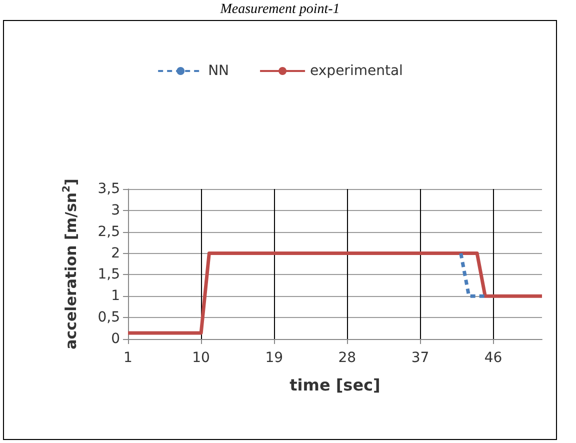 The height and width of the screenshot is (443, 576). Describe the element at coordinates (347, 358) in the screenshot. I see `x-tick-label: 28` at that location.